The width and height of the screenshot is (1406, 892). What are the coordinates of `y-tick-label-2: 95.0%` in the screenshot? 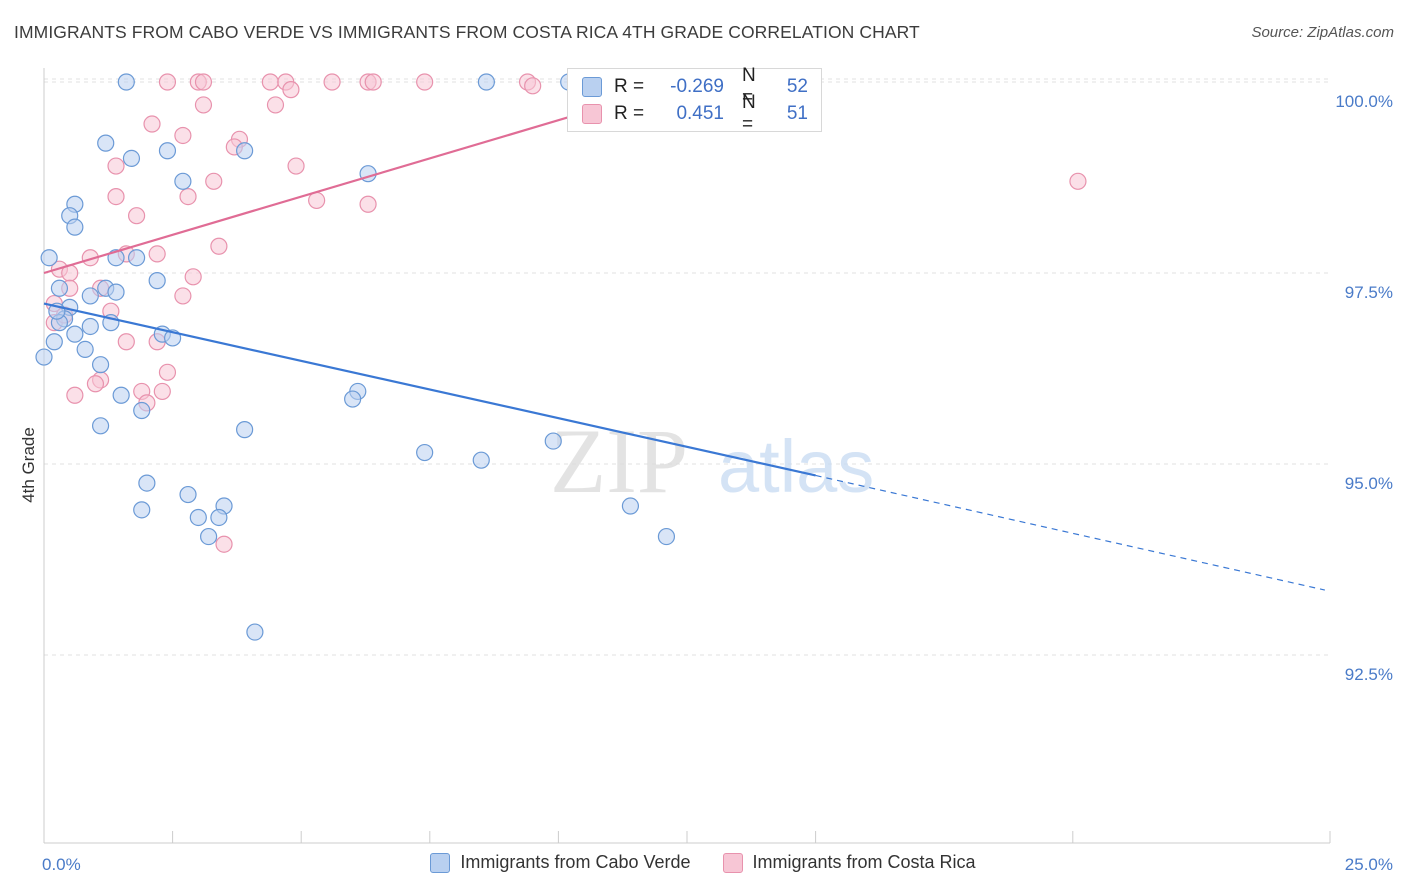 It's located at (1369, 483).